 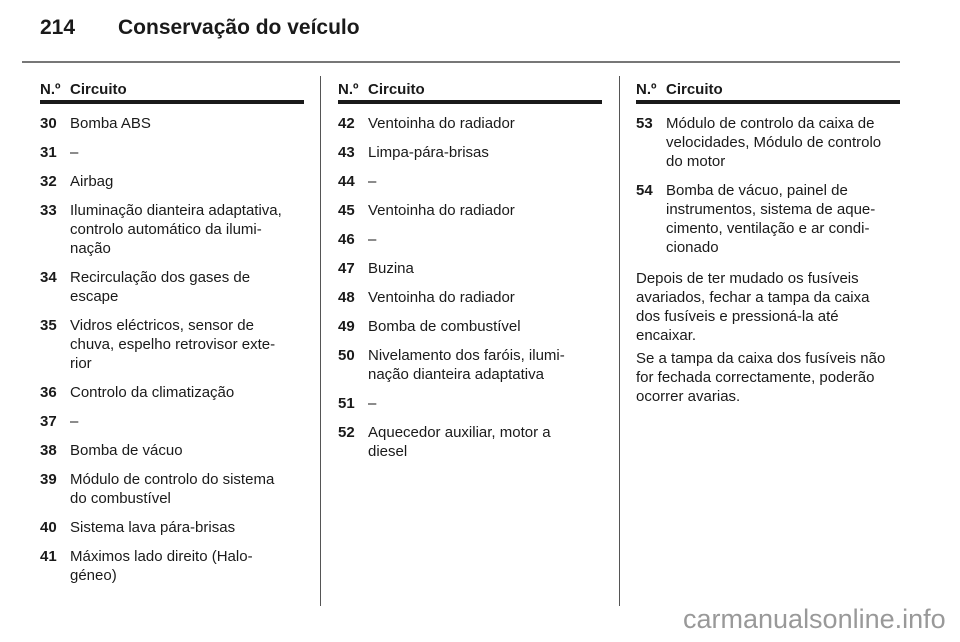 What do you see at coordinates (346, 152) in the screenshot?
I see `fuse-number: 43` at bounding box center [346, 152].